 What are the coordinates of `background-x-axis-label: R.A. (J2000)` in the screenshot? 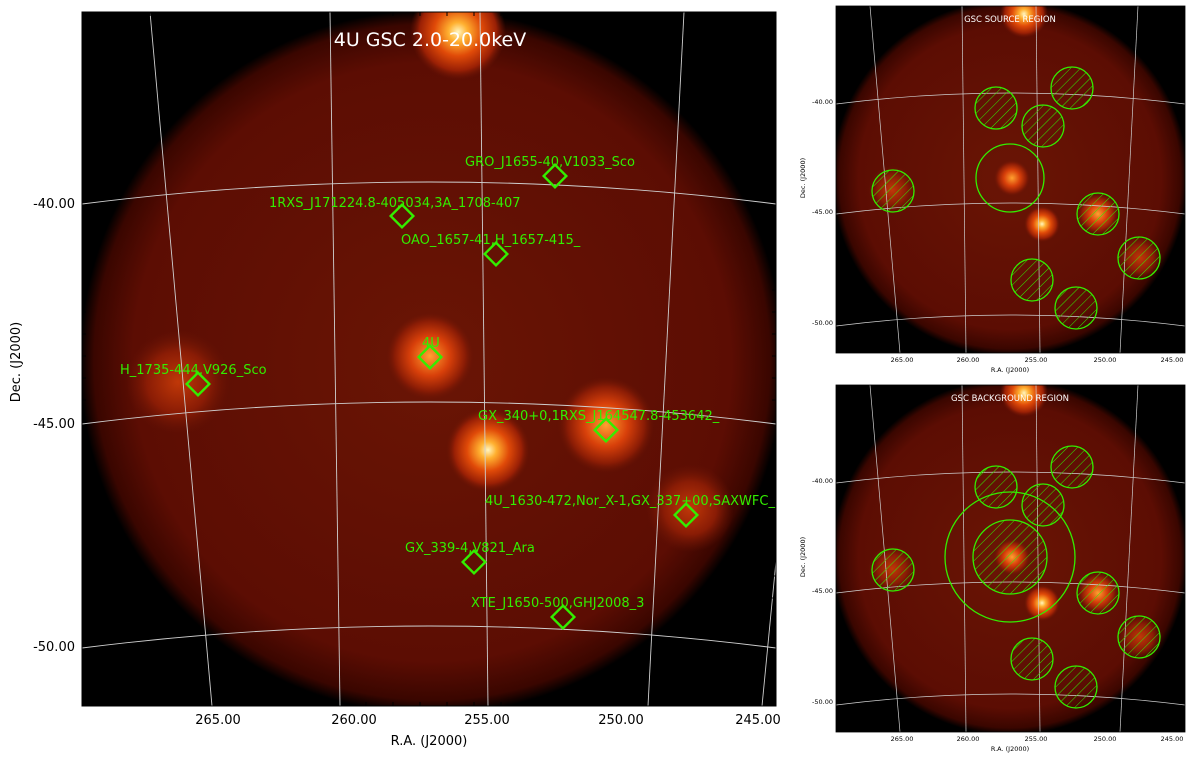 It's located at (1010, 749).